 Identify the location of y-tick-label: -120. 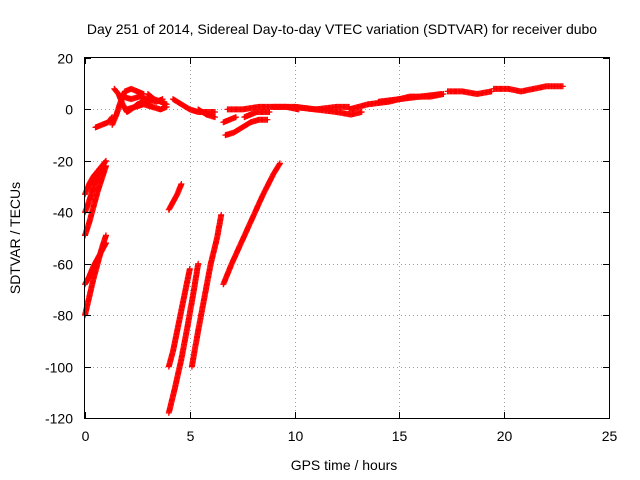
(59, 419).